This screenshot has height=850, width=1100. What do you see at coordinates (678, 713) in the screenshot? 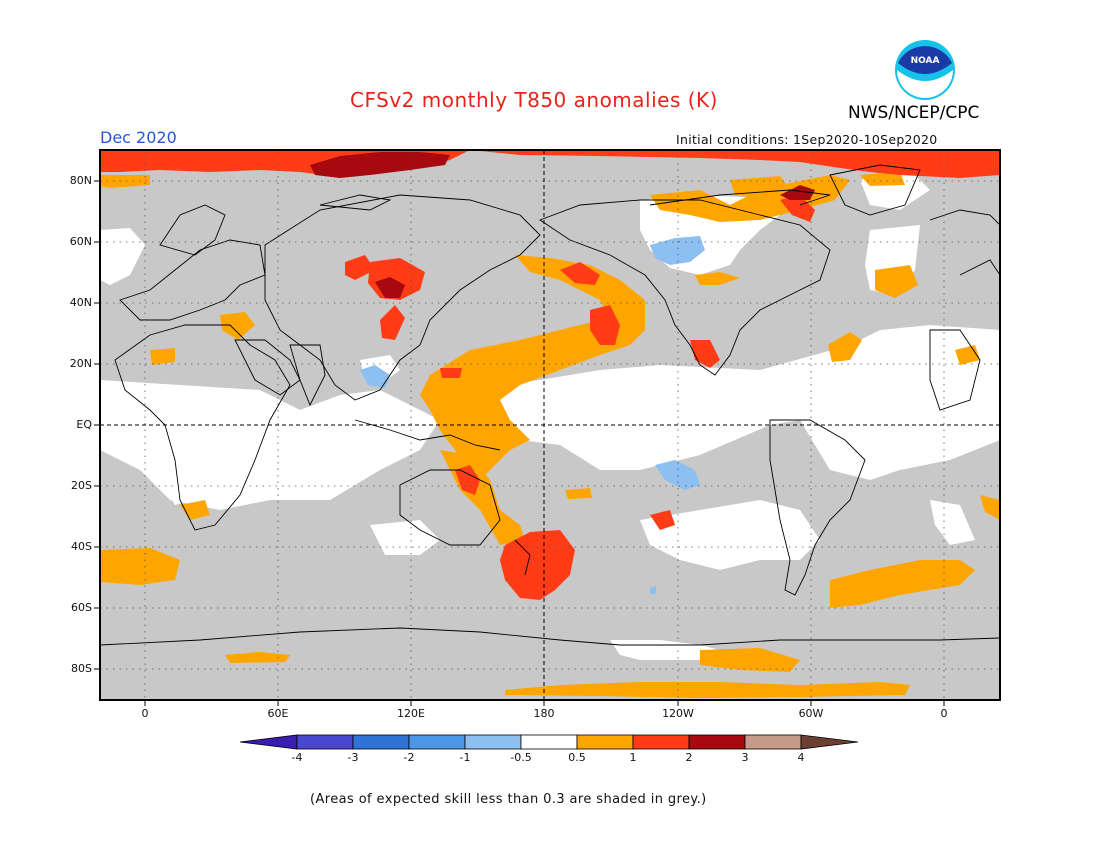
I see `lon-label-120w: 120W` at bounding box center [678, 713].